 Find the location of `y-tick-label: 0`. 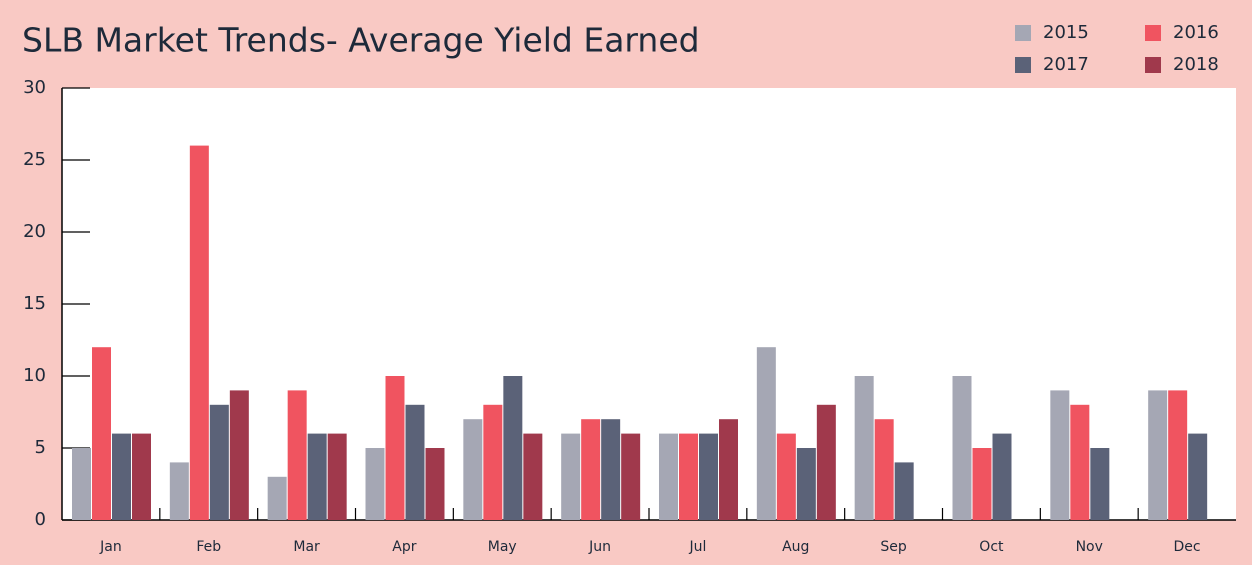

y-tick-label: 0 is located at coordinates (40, 519).